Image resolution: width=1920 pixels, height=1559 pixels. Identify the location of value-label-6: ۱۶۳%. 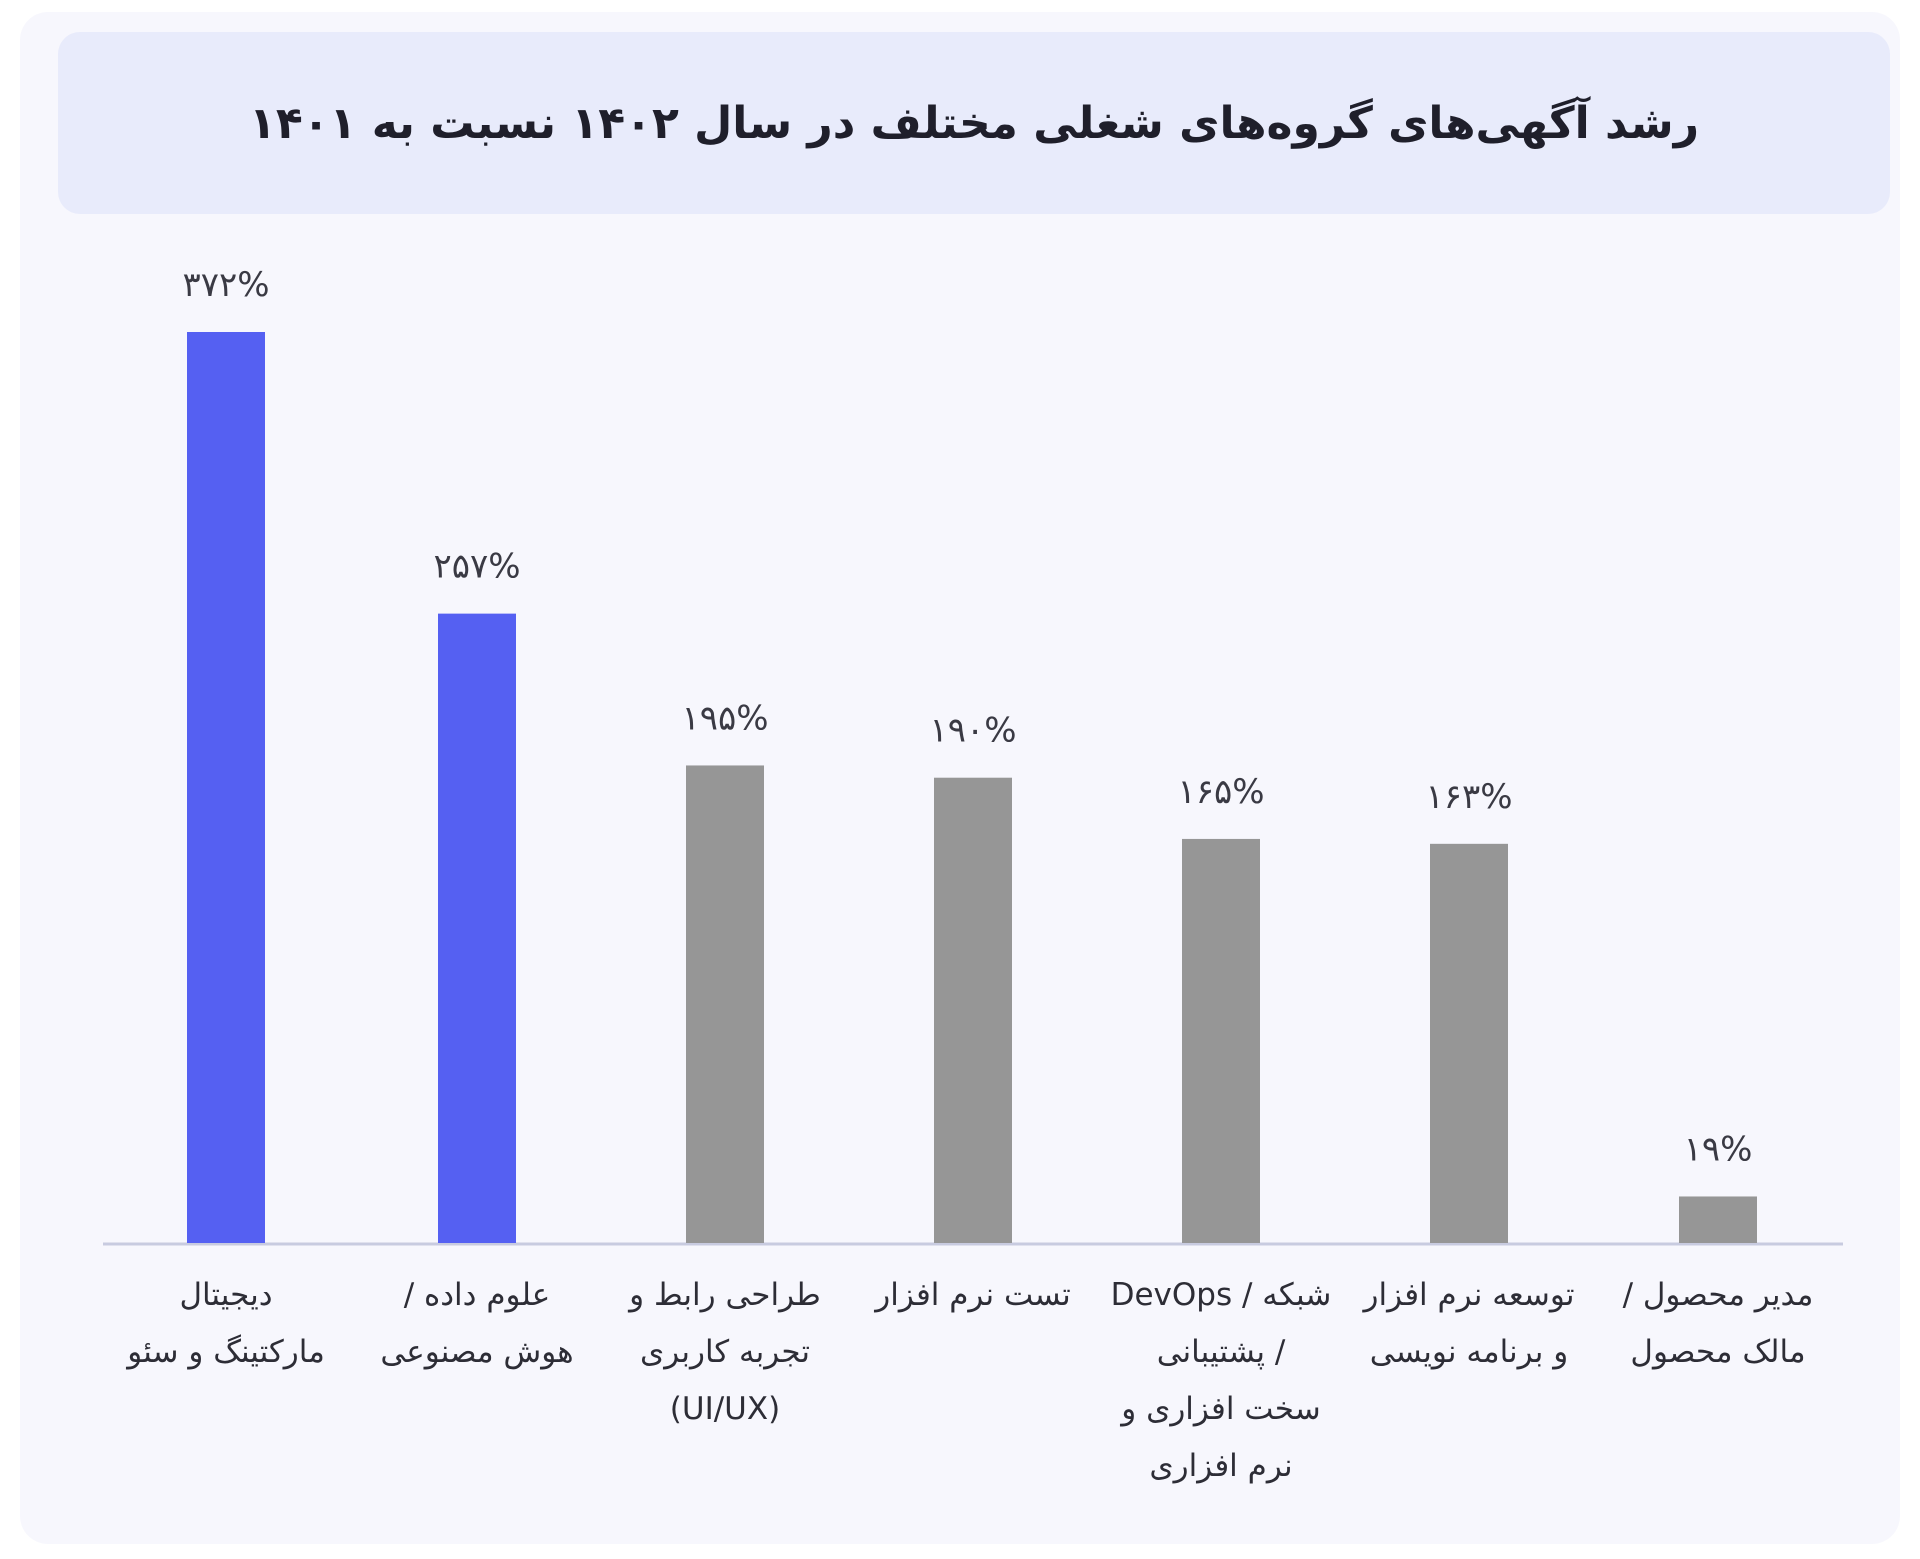
(1468, 797).